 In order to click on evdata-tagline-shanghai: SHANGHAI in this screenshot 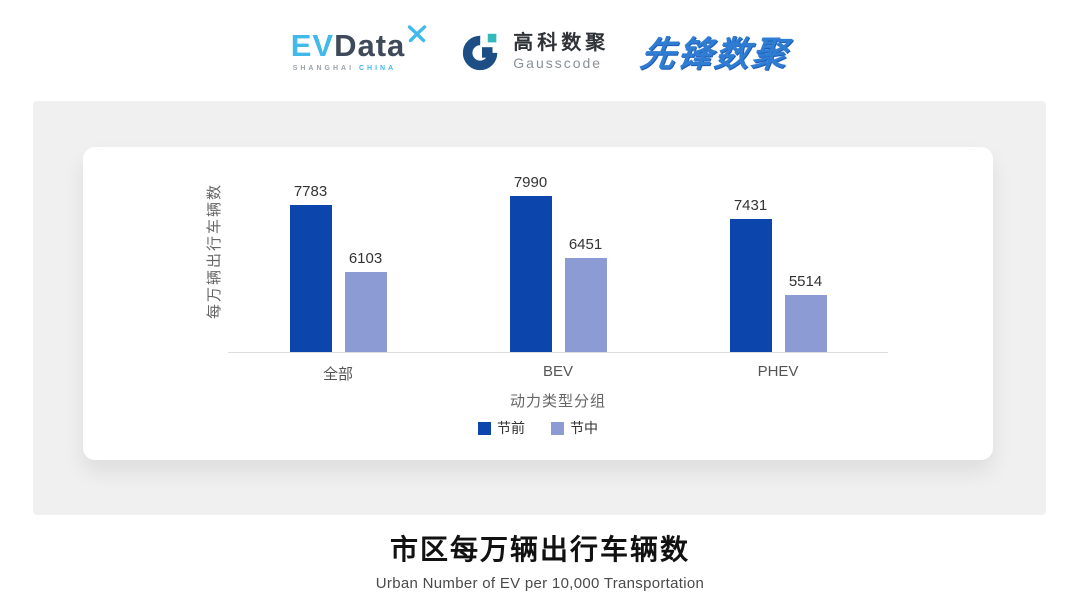, I will do `click(323, 68)`.